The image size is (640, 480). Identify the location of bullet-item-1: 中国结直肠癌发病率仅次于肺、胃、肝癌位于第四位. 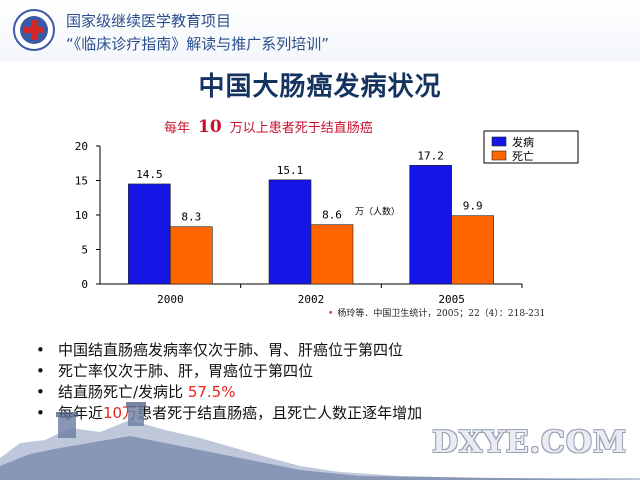
(229, 350).